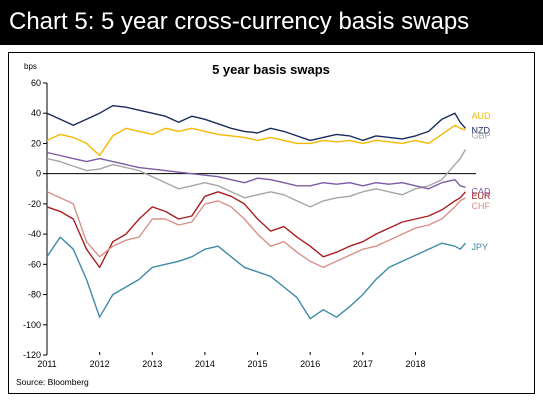  I want to click on series-label-eur: EUR, so click(481, 196).